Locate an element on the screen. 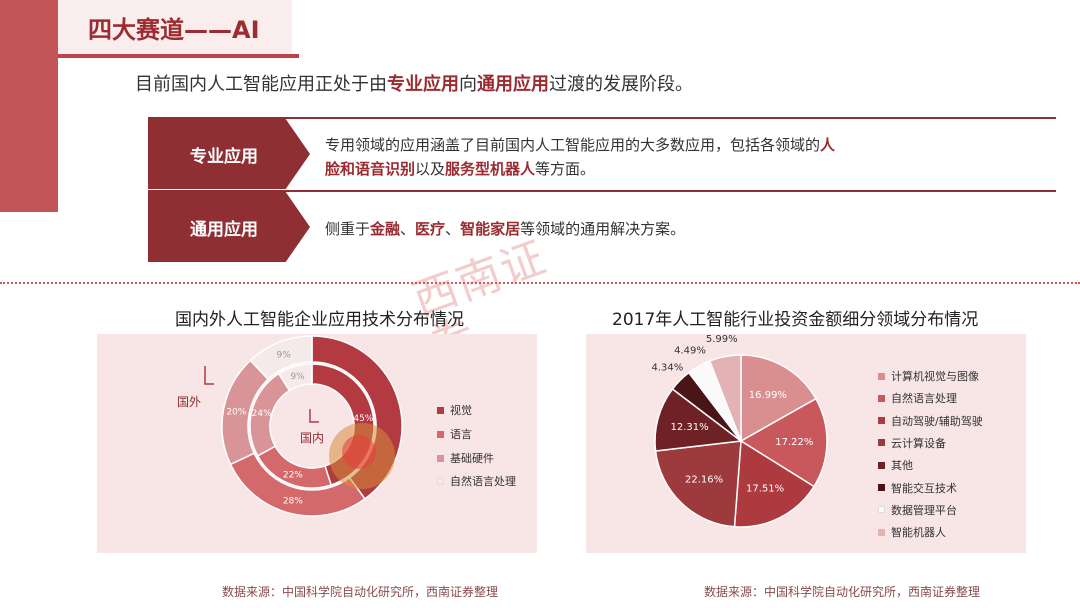 This screenshot has height=608, width=1080. row2-bold-2: 医疗 is located at coordinates (430, 229).